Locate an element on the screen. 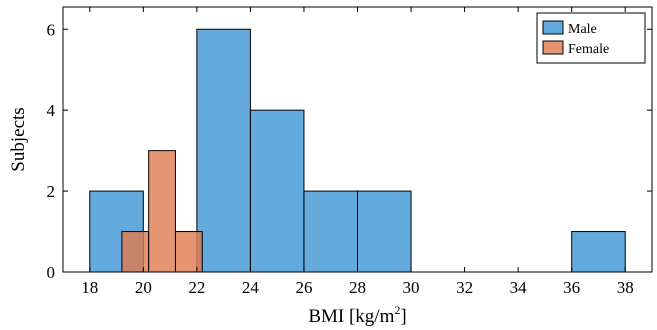  x-tick-label-20: 20 is located at coordinates (143, 287).